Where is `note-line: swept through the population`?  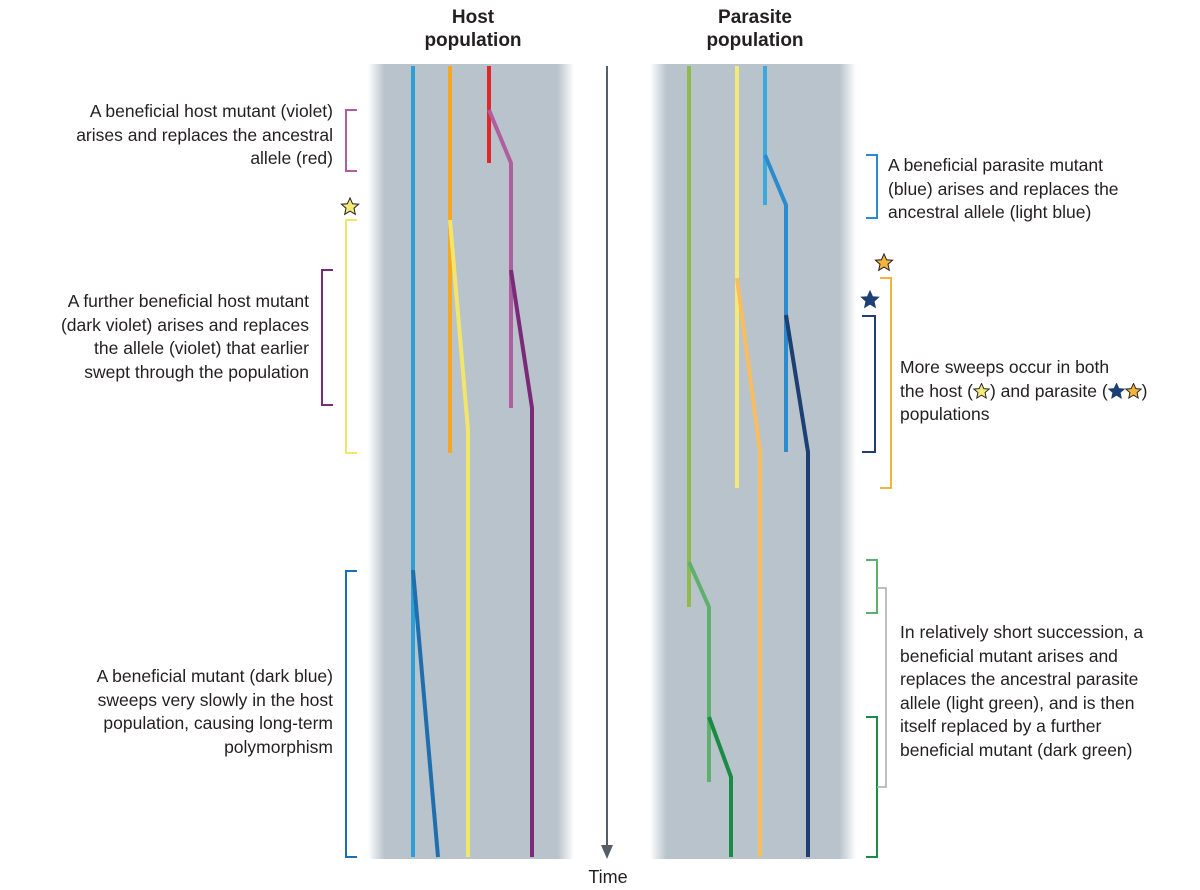 note-line: swept through the population is located at coordinates (196, 371).